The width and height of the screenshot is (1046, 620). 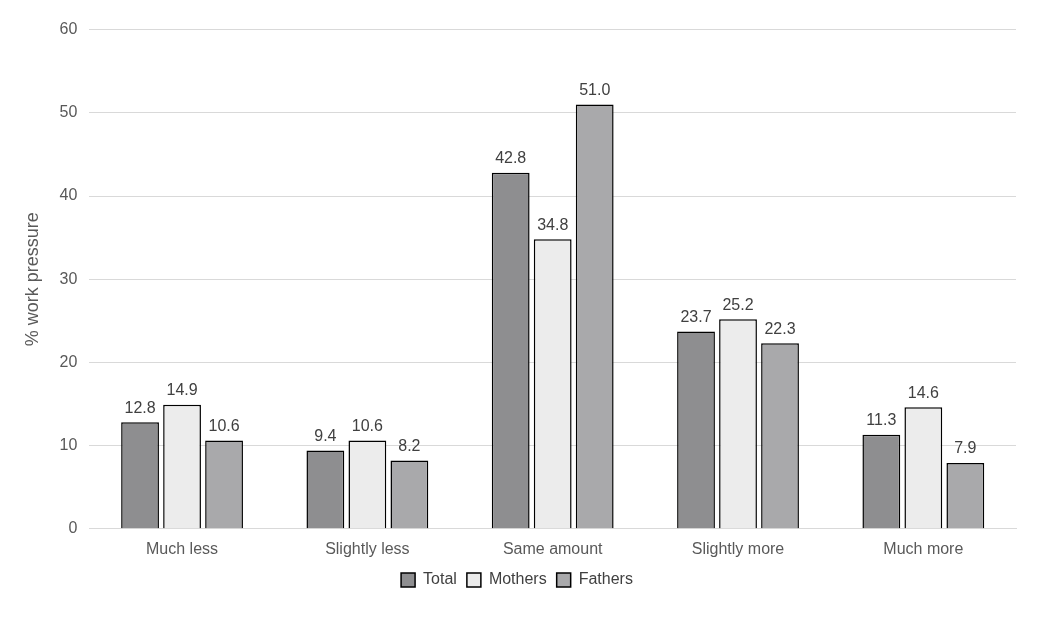 What do you see at coordinates (511, 158) in the screenshot?
I see `data-label: 42.8` at bounding box center [511, 158].